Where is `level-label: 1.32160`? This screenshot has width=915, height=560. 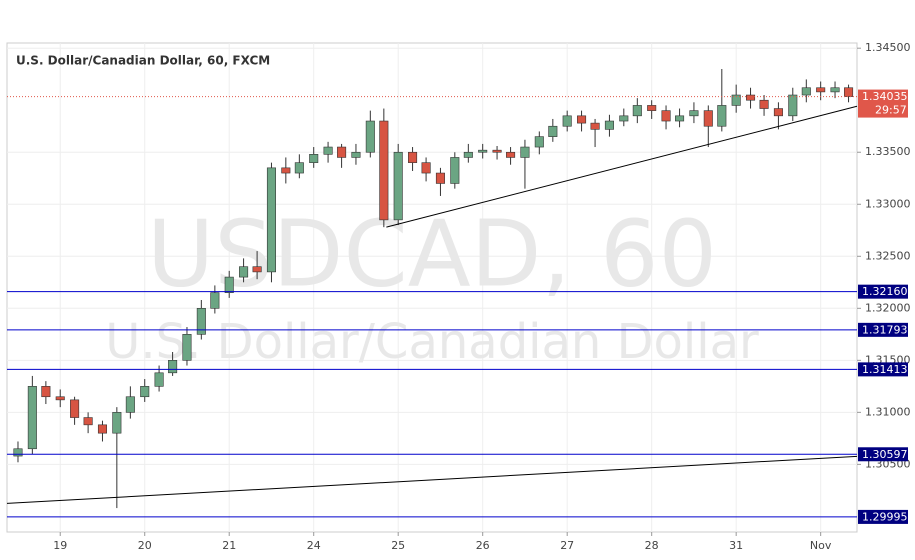 level-label: 1.32160 is located at coordinates (885, 291).